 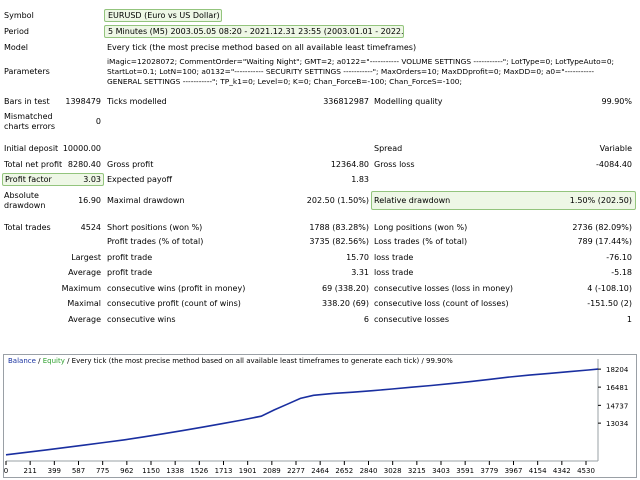 What do you see at coordinates (19, 15) in the screenshot?
I see `symbol-label: Symbol` at bounding box center [19, 15].